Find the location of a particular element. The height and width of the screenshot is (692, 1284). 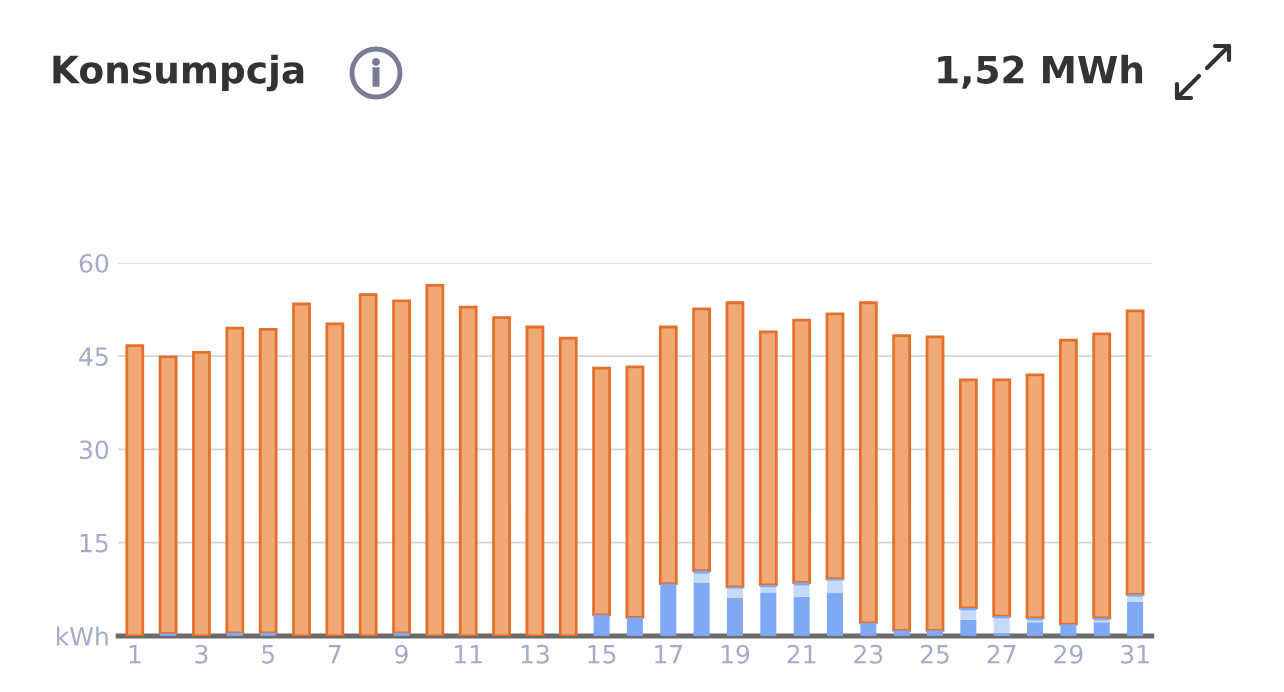

x-tick-label: 23 is located at coordinates (868, 654).